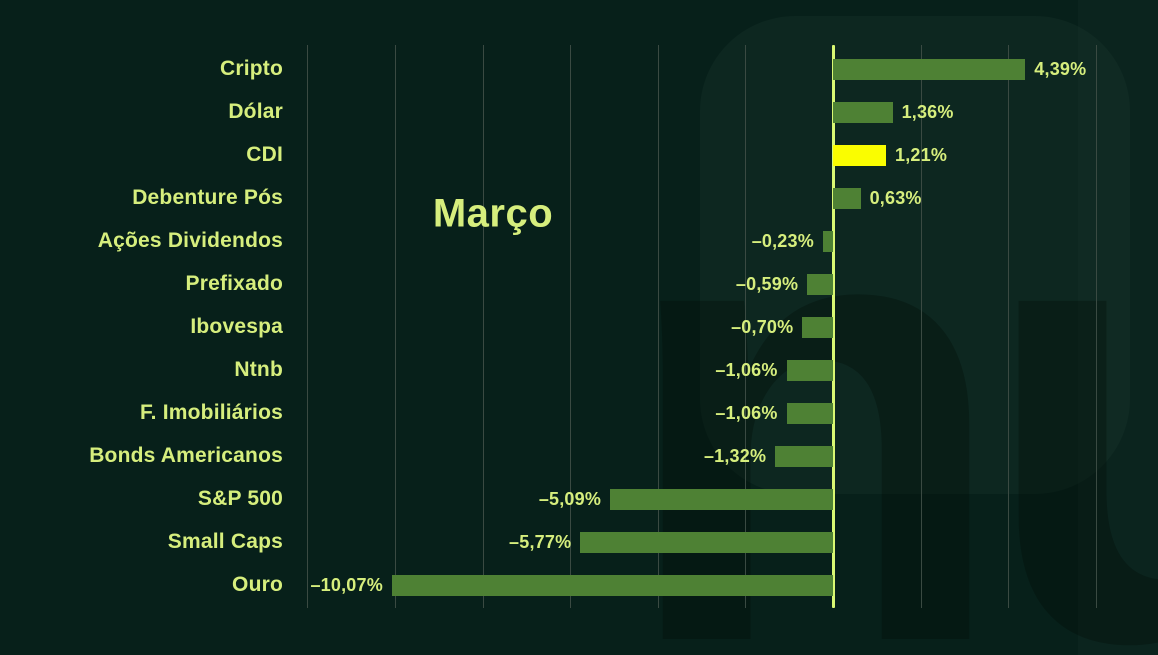 The width and height of the screenshot is (1158, 655). What do you see at coordinates (540, 542) in the screenshot?
I see `value-label: –5,77%` at bounding box center [540, 542].